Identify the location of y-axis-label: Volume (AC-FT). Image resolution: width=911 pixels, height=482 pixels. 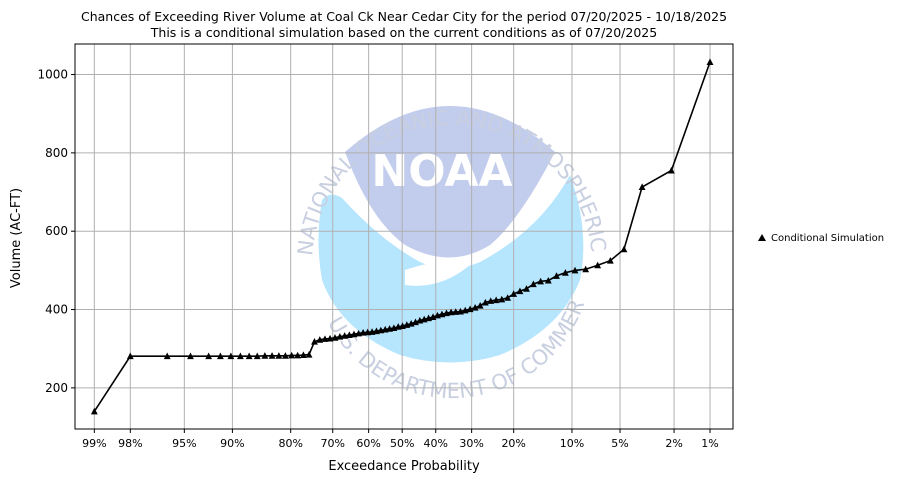
(16, 238).